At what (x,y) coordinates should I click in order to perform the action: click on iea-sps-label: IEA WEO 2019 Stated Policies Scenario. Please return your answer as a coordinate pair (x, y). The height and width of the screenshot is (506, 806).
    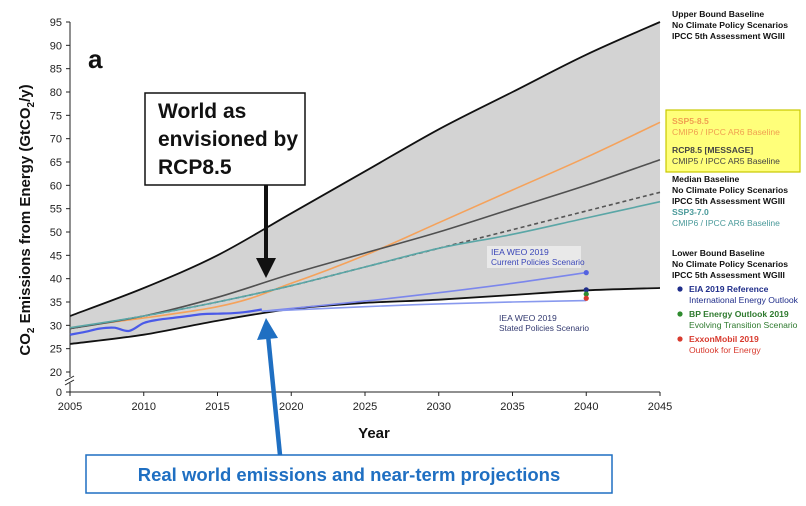
    Looking at the image, I should click on (544, 323).